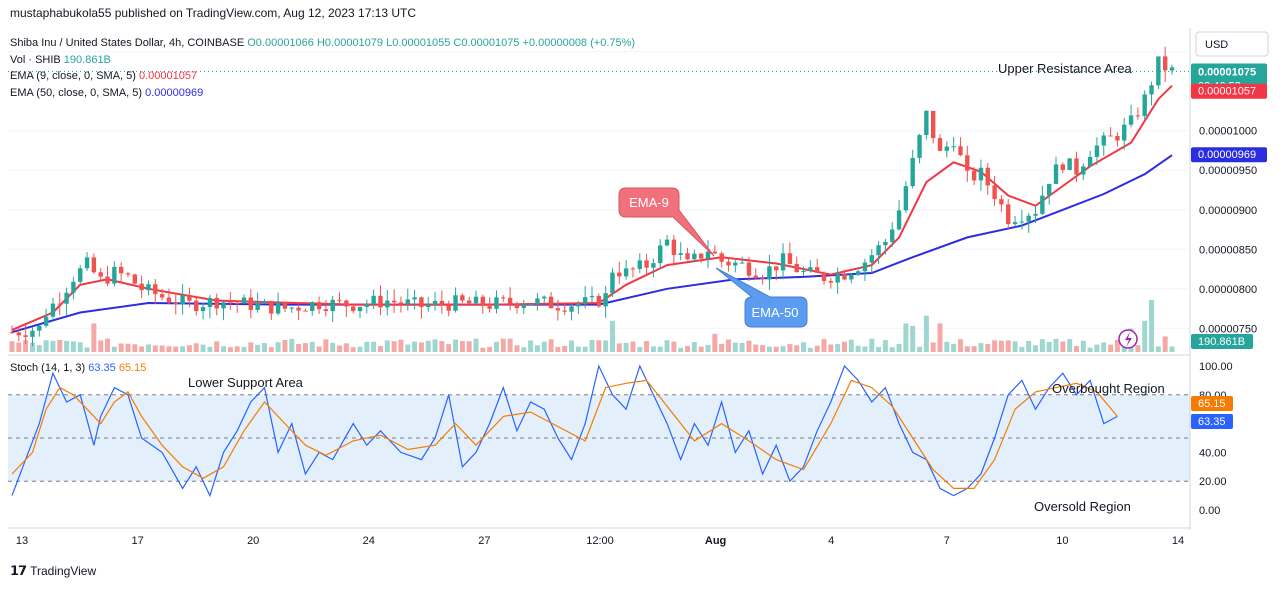 The height and width of the screenshot is (589, 1281). Describe the element at coordinates (1227, 92) in the screenshot. I see `ema9-badge-value: 0.00001057` at that location.